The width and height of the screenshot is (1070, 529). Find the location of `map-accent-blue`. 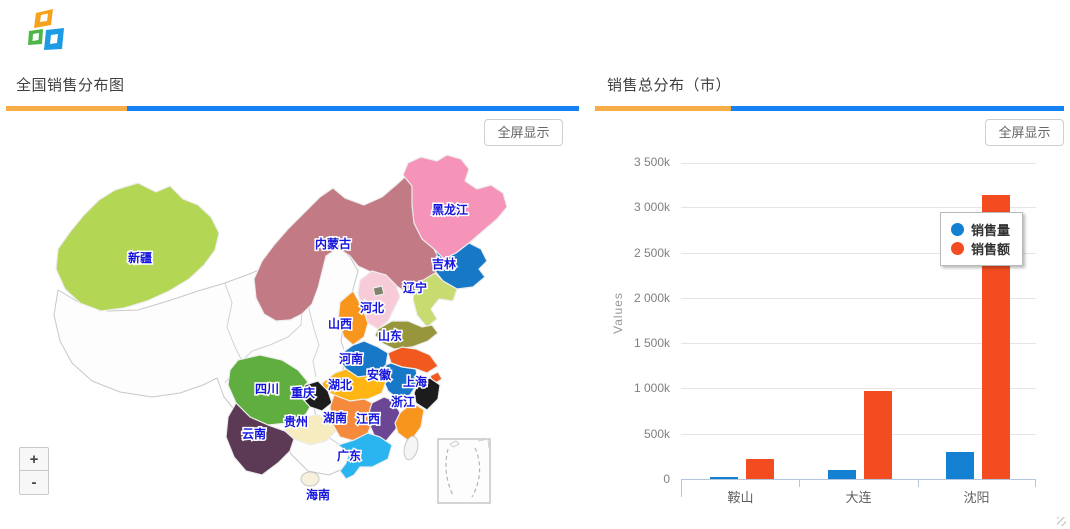

map-accent-blue is located at coordinates (353, 108).